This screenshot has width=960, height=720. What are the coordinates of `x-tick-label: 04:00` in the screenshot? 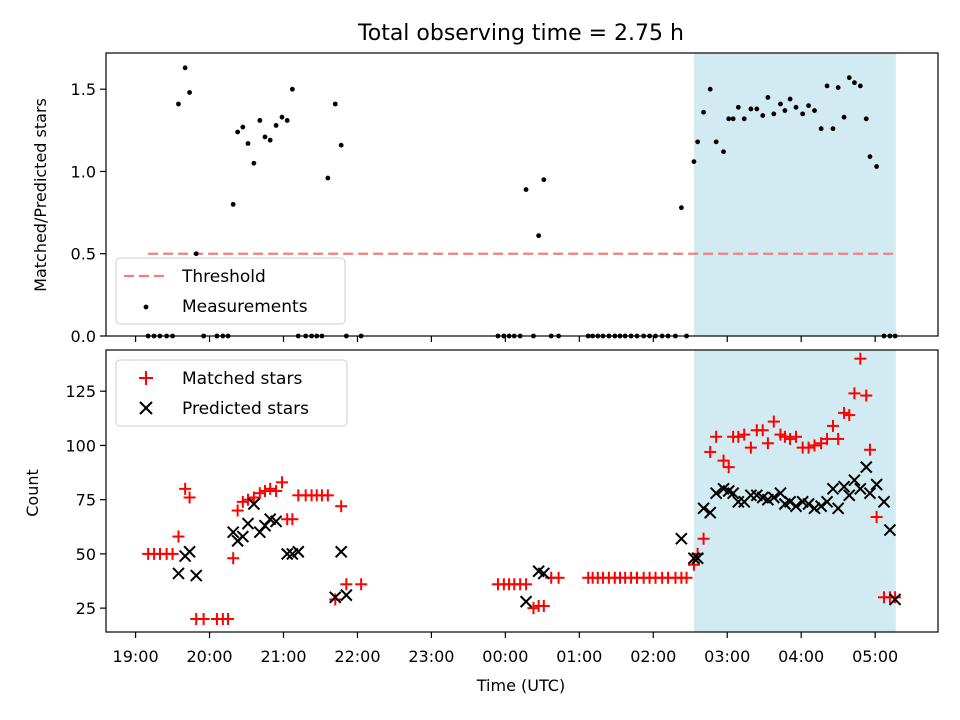 It's located at (801, 656).